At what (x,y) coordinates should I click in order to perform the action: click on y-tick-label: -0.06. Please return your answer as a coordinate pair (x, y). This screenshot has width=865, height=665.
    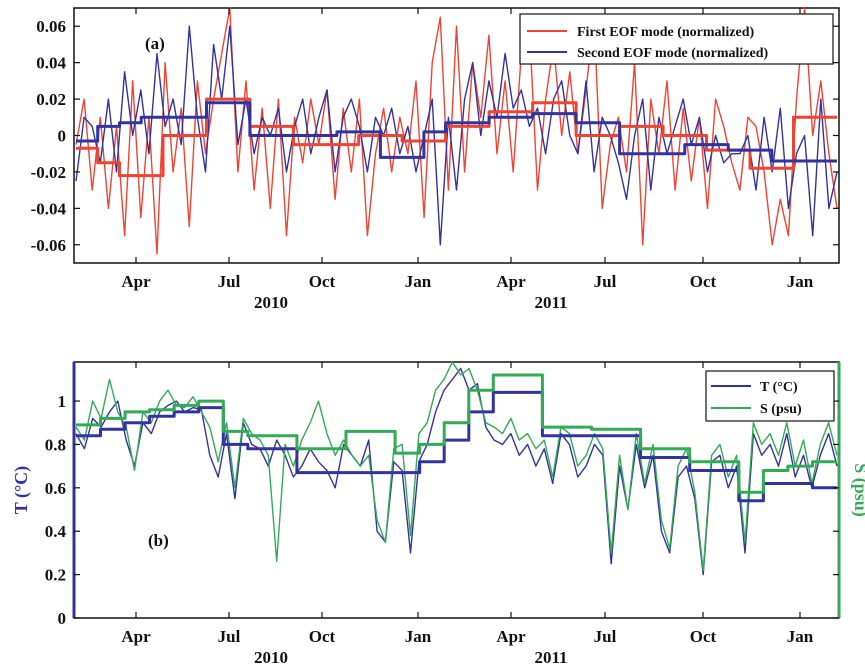
    Looking at the image, I should click on (48, 245).